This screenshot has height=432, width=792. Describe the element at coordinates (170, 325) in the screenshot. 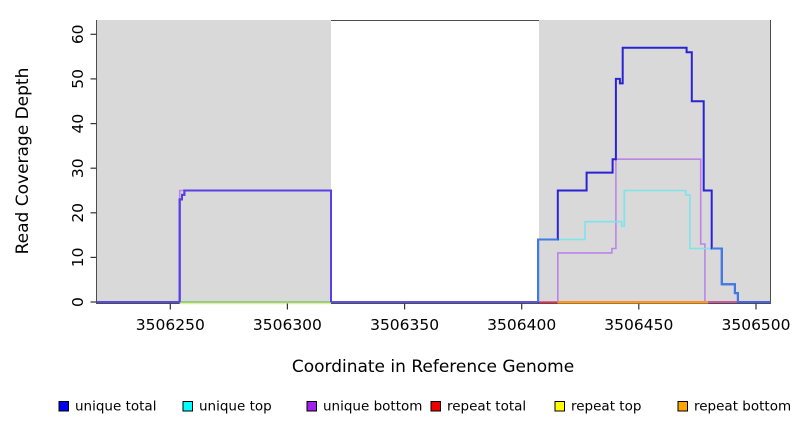

I see `x-tick-label: 3506250` at that location.